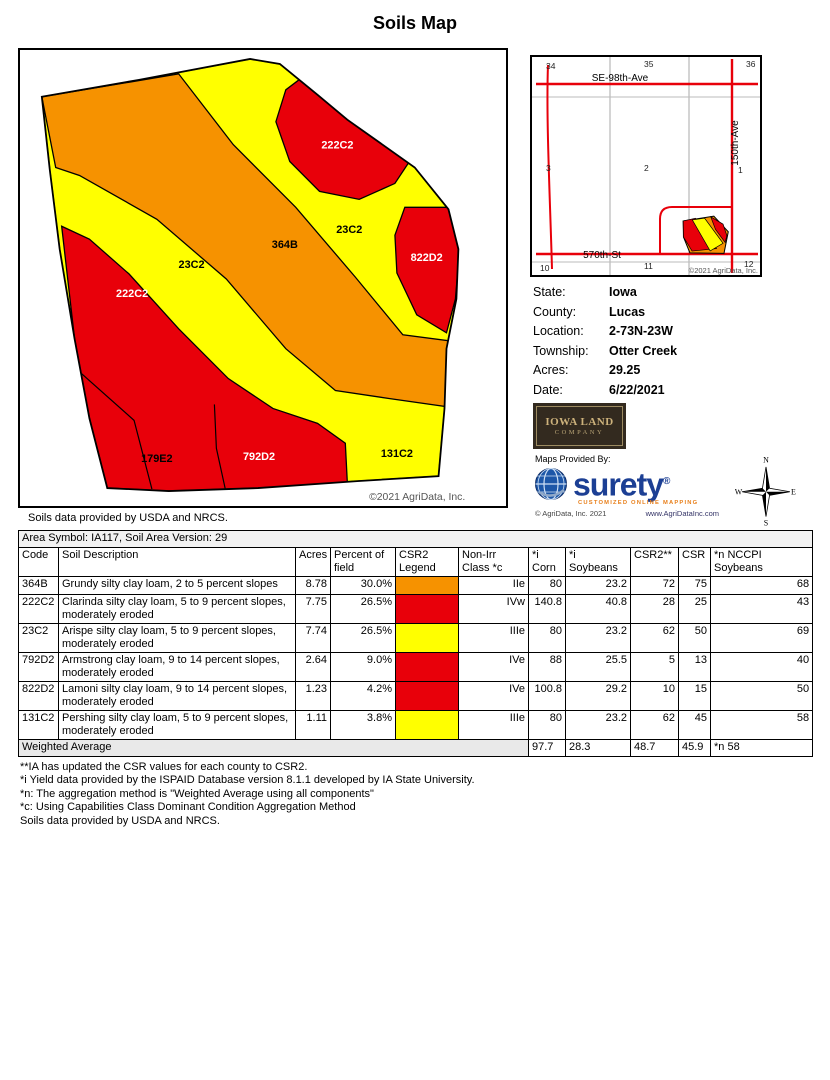 Image resolution: width=830 pixels, height=1080 pixels. Describe the element at coordinates (765, 492) in the screenshot. I see `compass-rose: N E S W` at that location.